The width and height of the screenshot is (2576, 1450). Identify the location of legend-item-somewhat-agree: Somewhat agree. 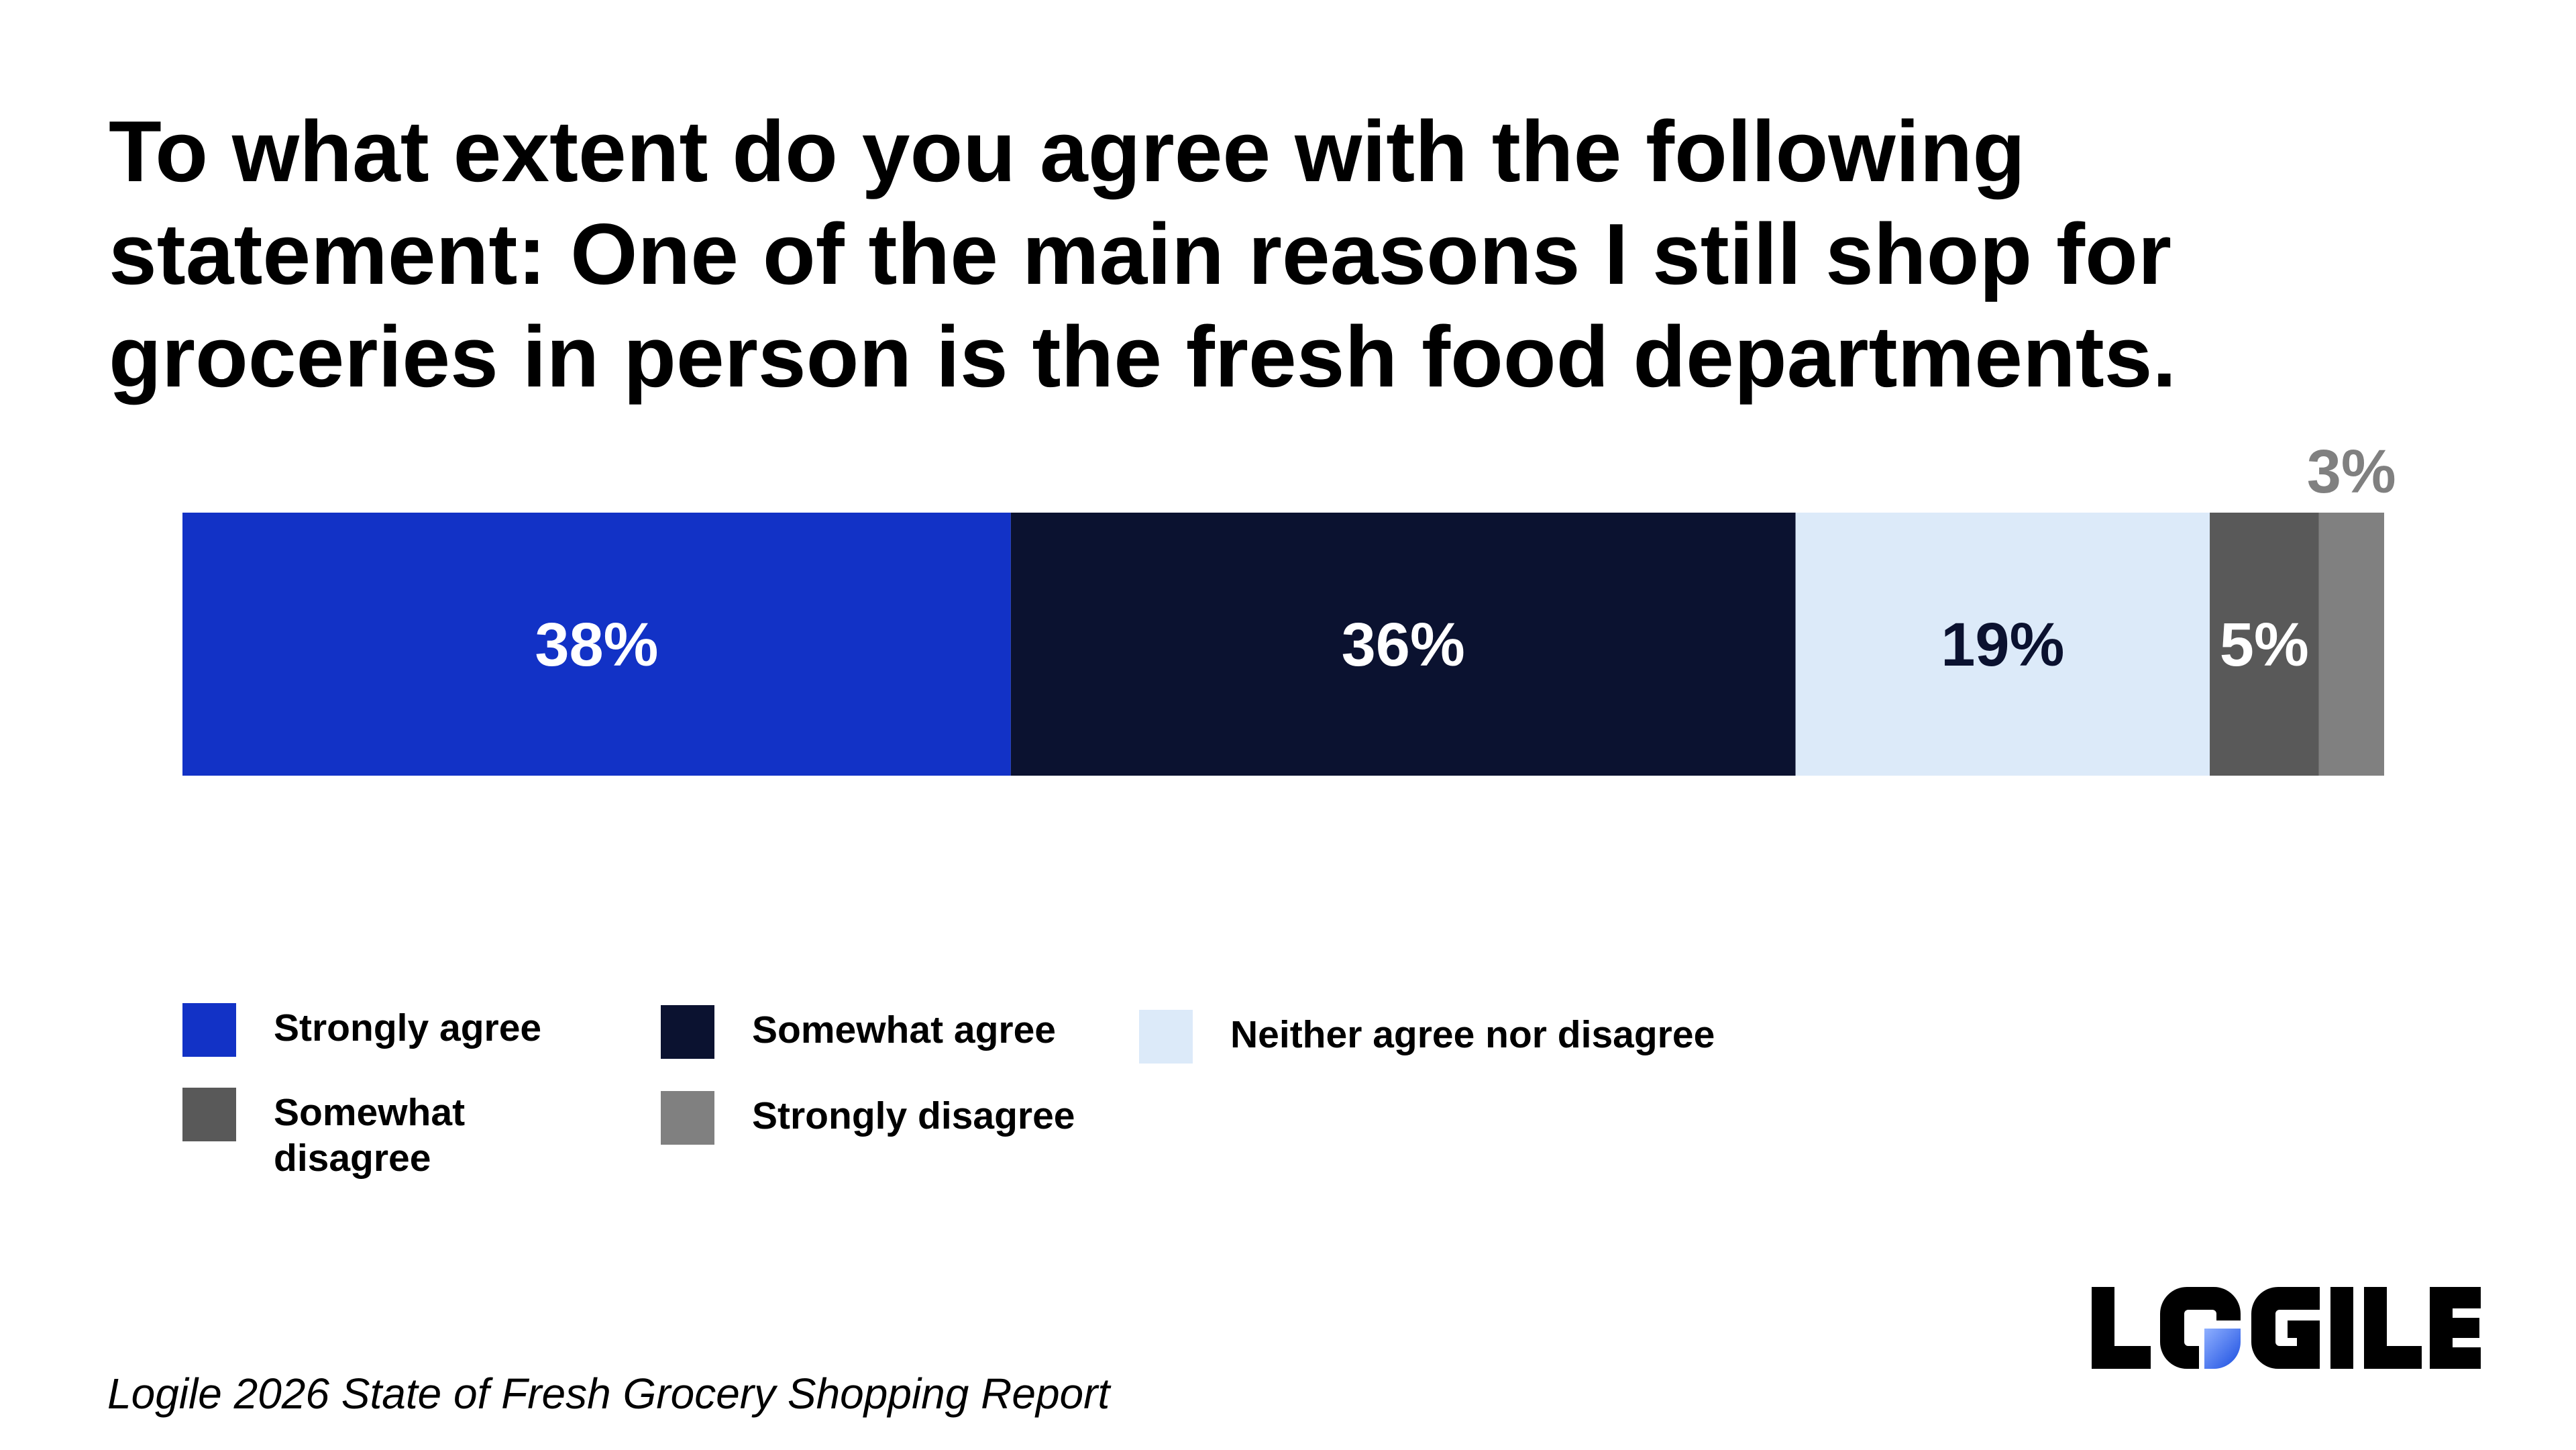
(858, 1032).